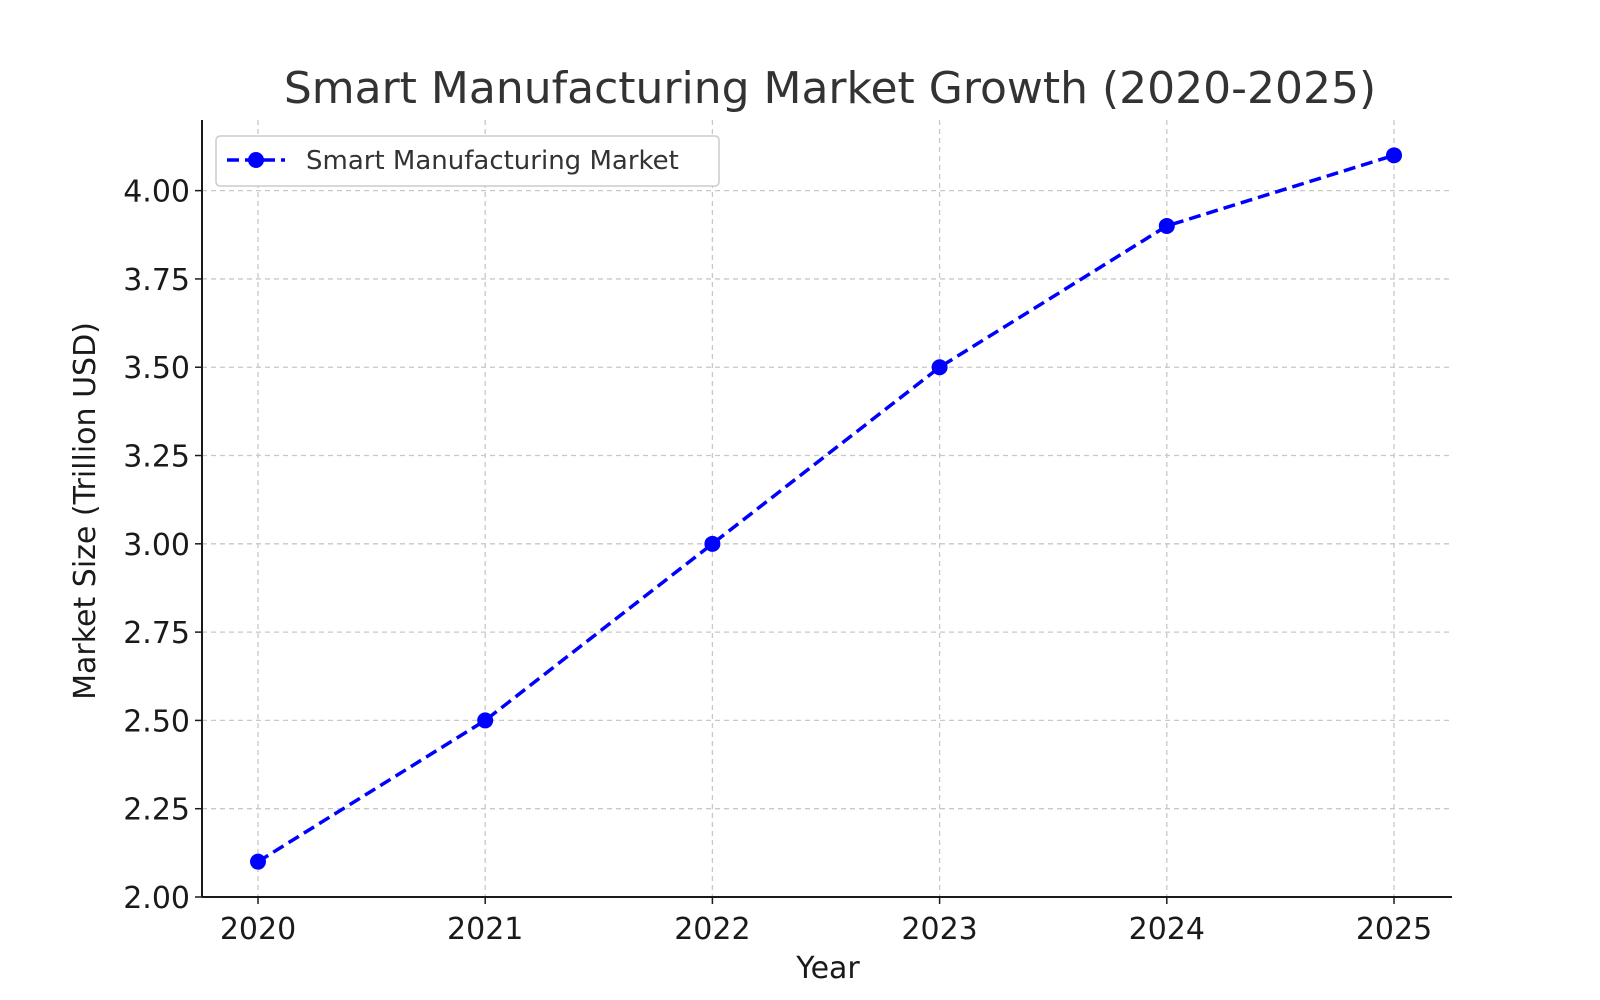 Image resolution: width=1600 pixels, height=1000 pixels. Describe the element at coordinates (156, 368) in the screenshot. I see `y-tick-label: 3.50` at that location.